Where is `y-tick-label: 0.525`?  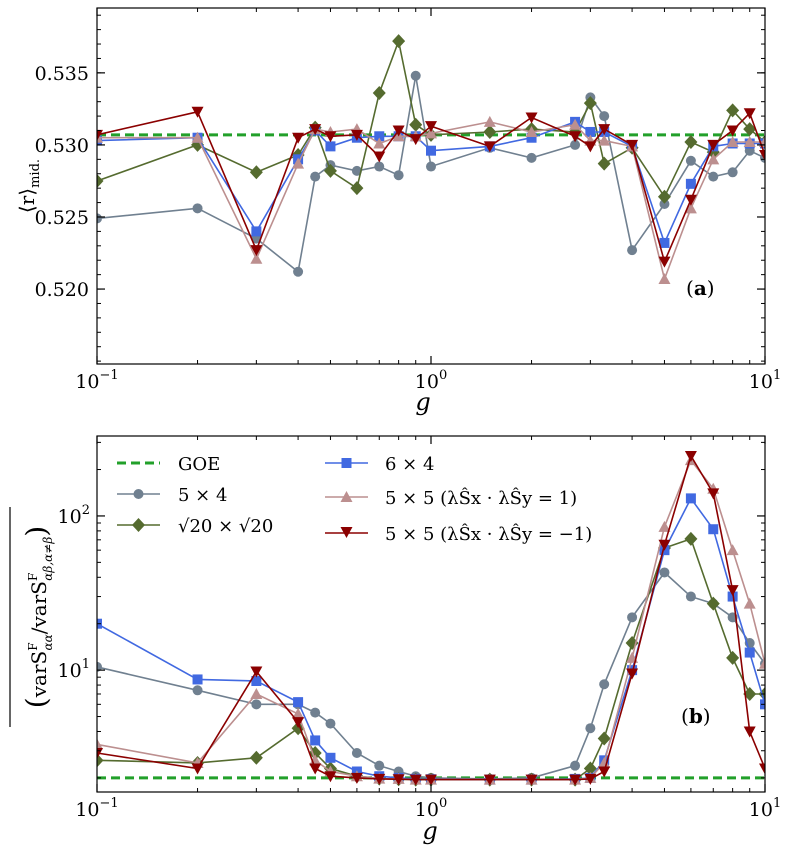 y-tick-label: 0.525 is located at coordinates (62, 218).